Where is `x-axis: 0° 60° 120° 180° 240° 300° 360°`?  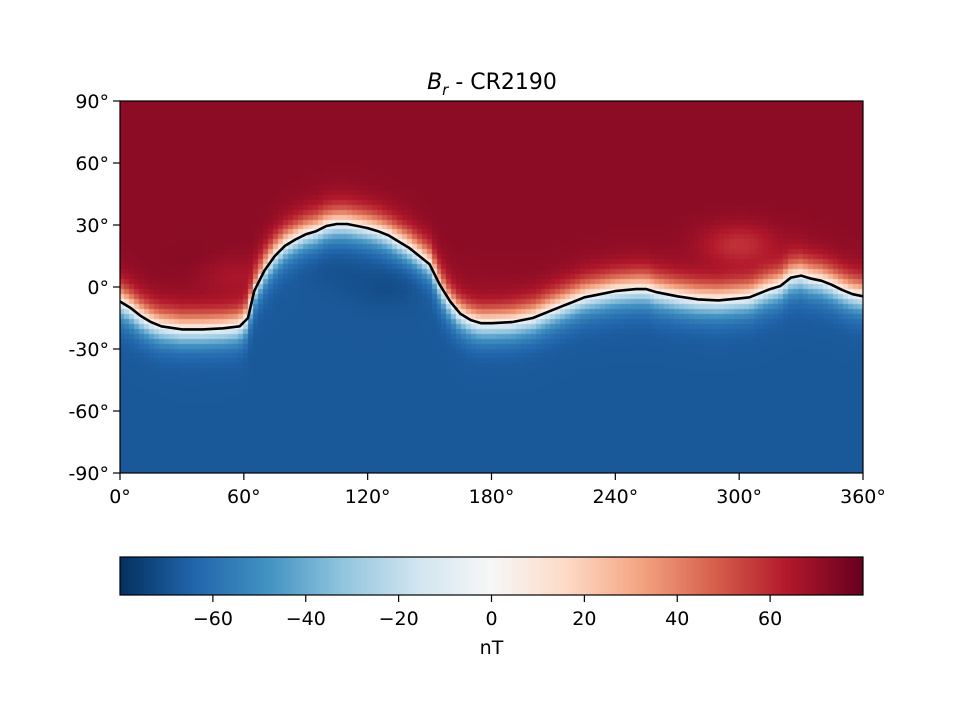 x-axis: 0° 60° 120° 180° 240° 300° 360° is located at coordinates (497, 490).